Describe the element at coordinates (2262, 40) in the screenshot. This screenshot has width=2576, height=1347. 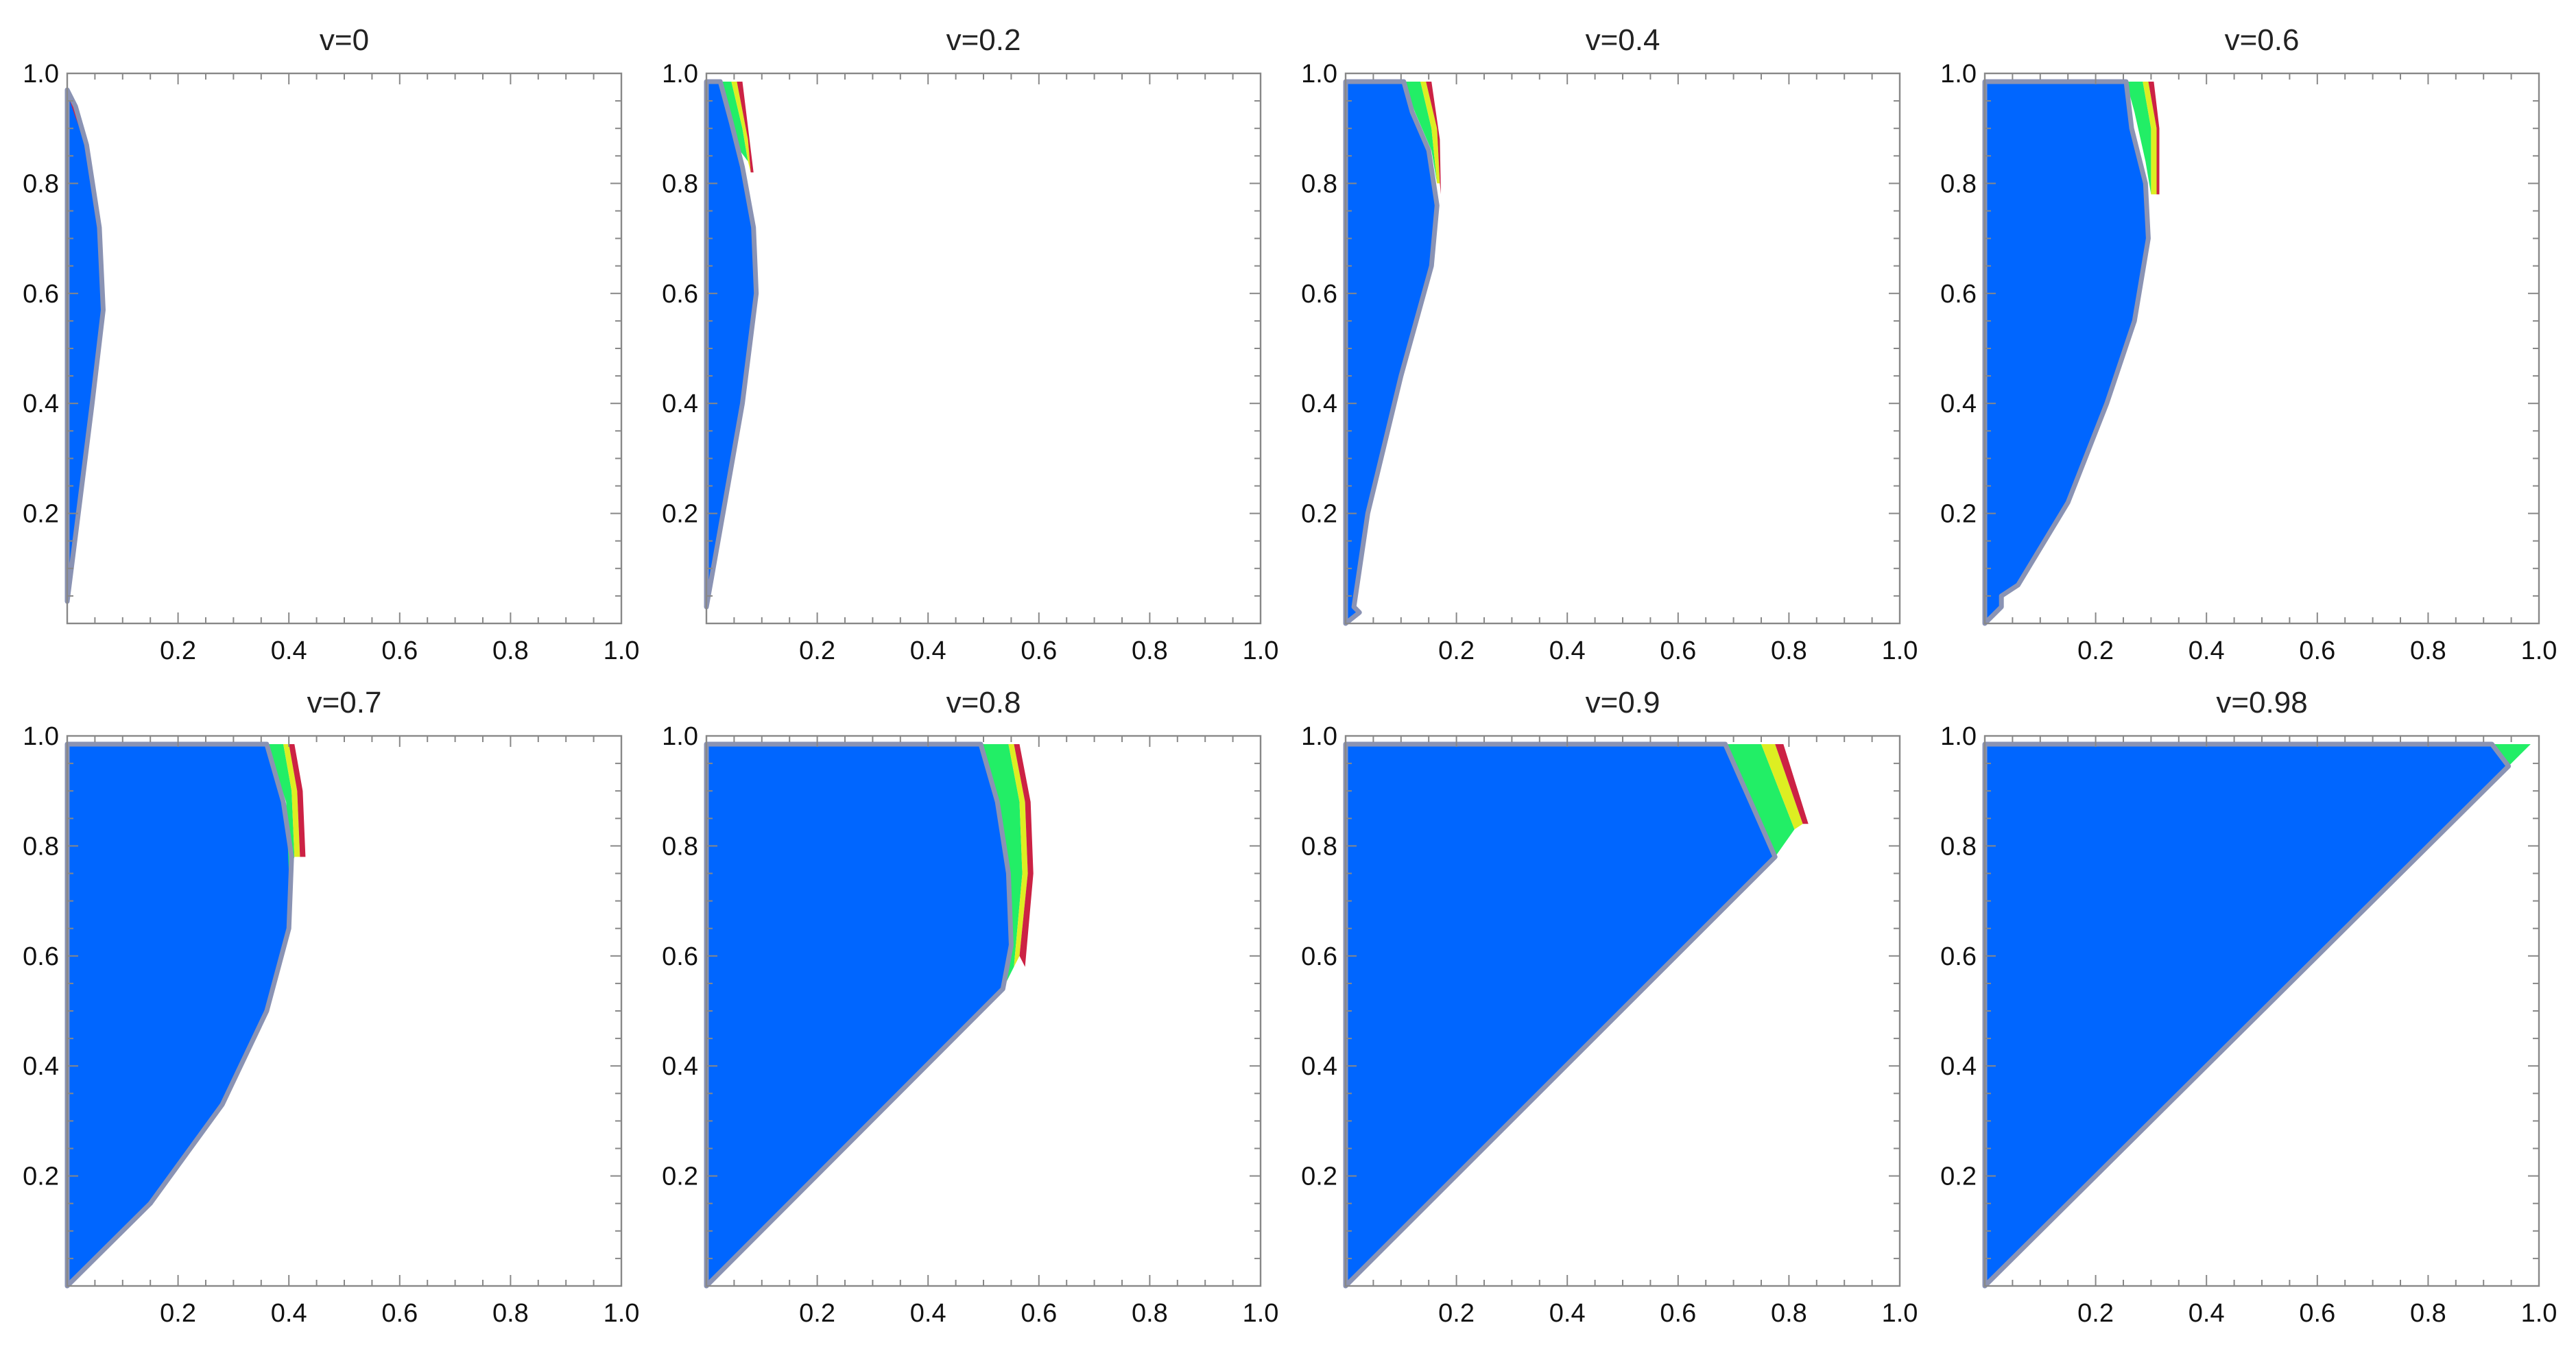
I see `chart-title: v=0.6` at that location.